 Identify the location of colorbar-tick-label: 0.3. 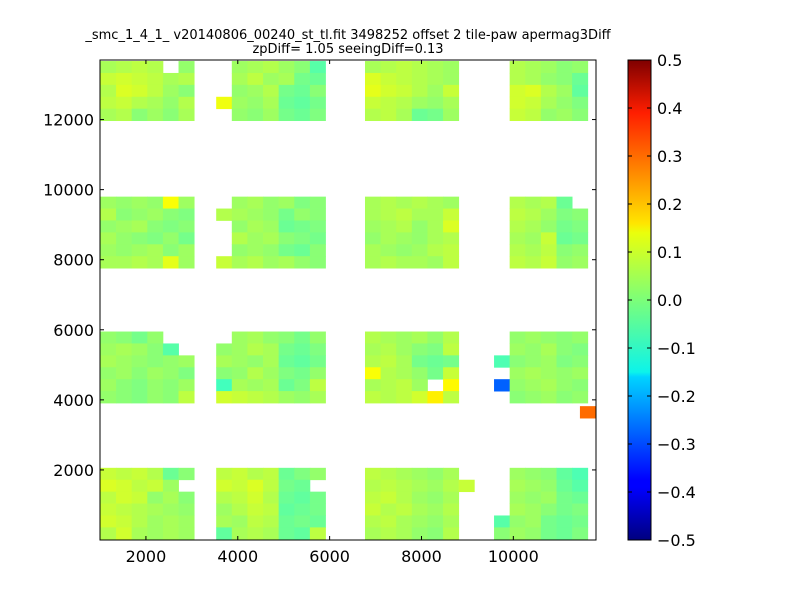
(669, 156).